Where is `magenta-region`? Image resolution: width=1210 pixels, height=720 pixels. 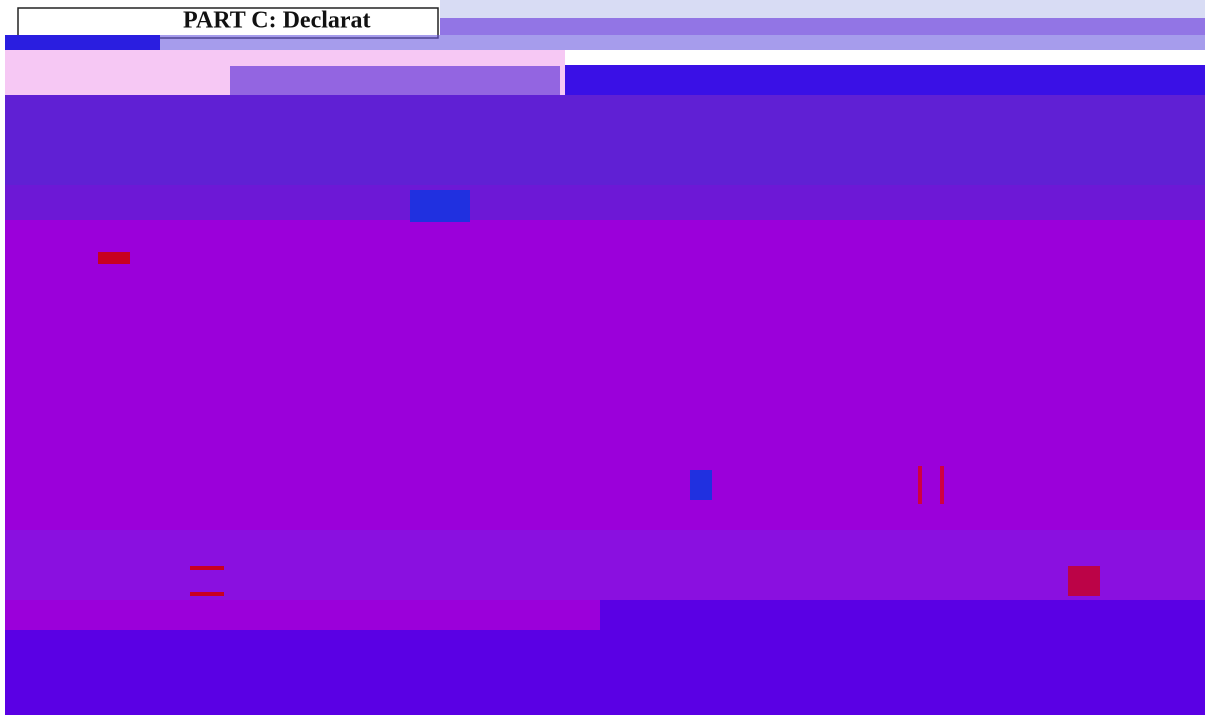 magenta-region is located at coordinates (302, 615).